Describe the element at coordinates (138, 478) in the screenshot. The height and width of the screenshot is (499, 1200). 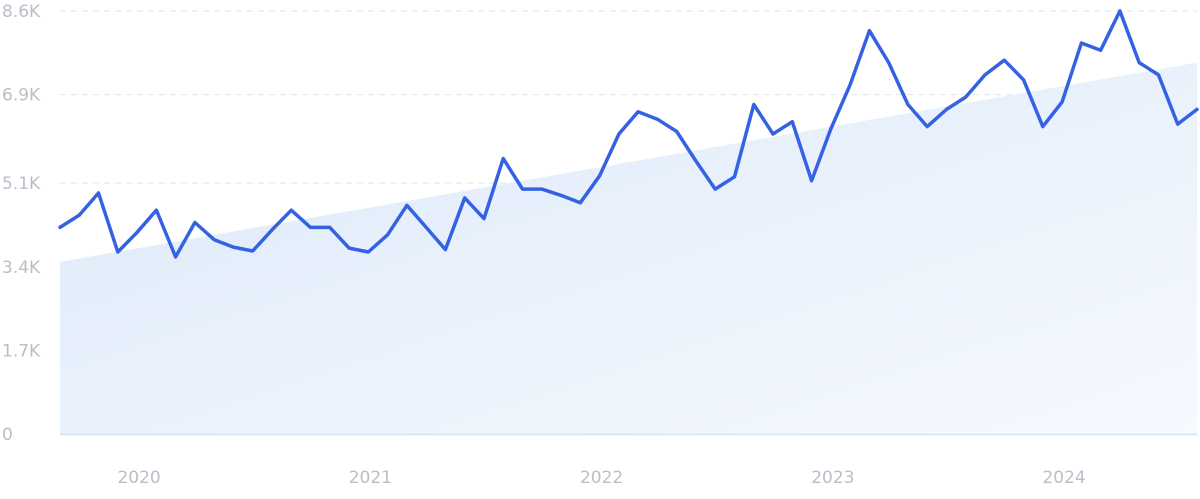
I see `x-tick-label: 2020` at that location.